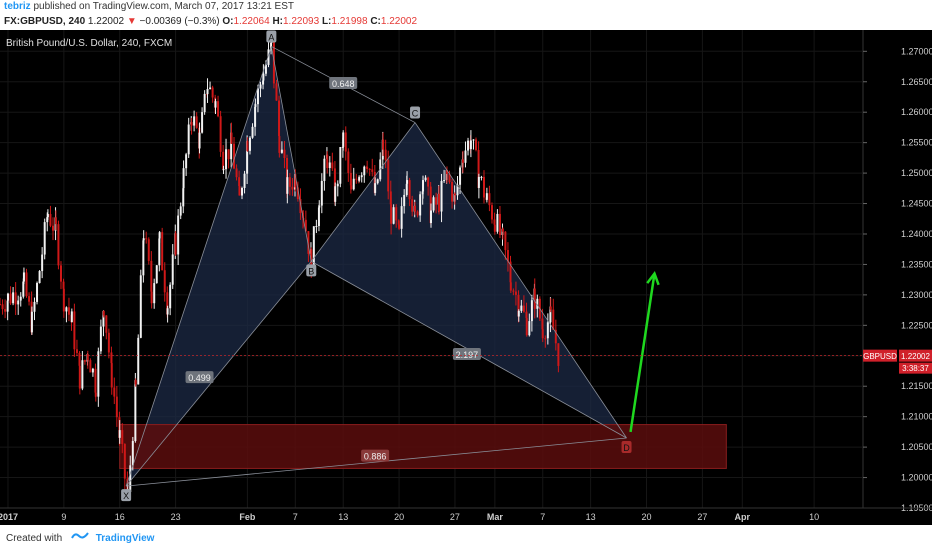  I want to click on tradingview-brand: TradingView, so click(125, 539).